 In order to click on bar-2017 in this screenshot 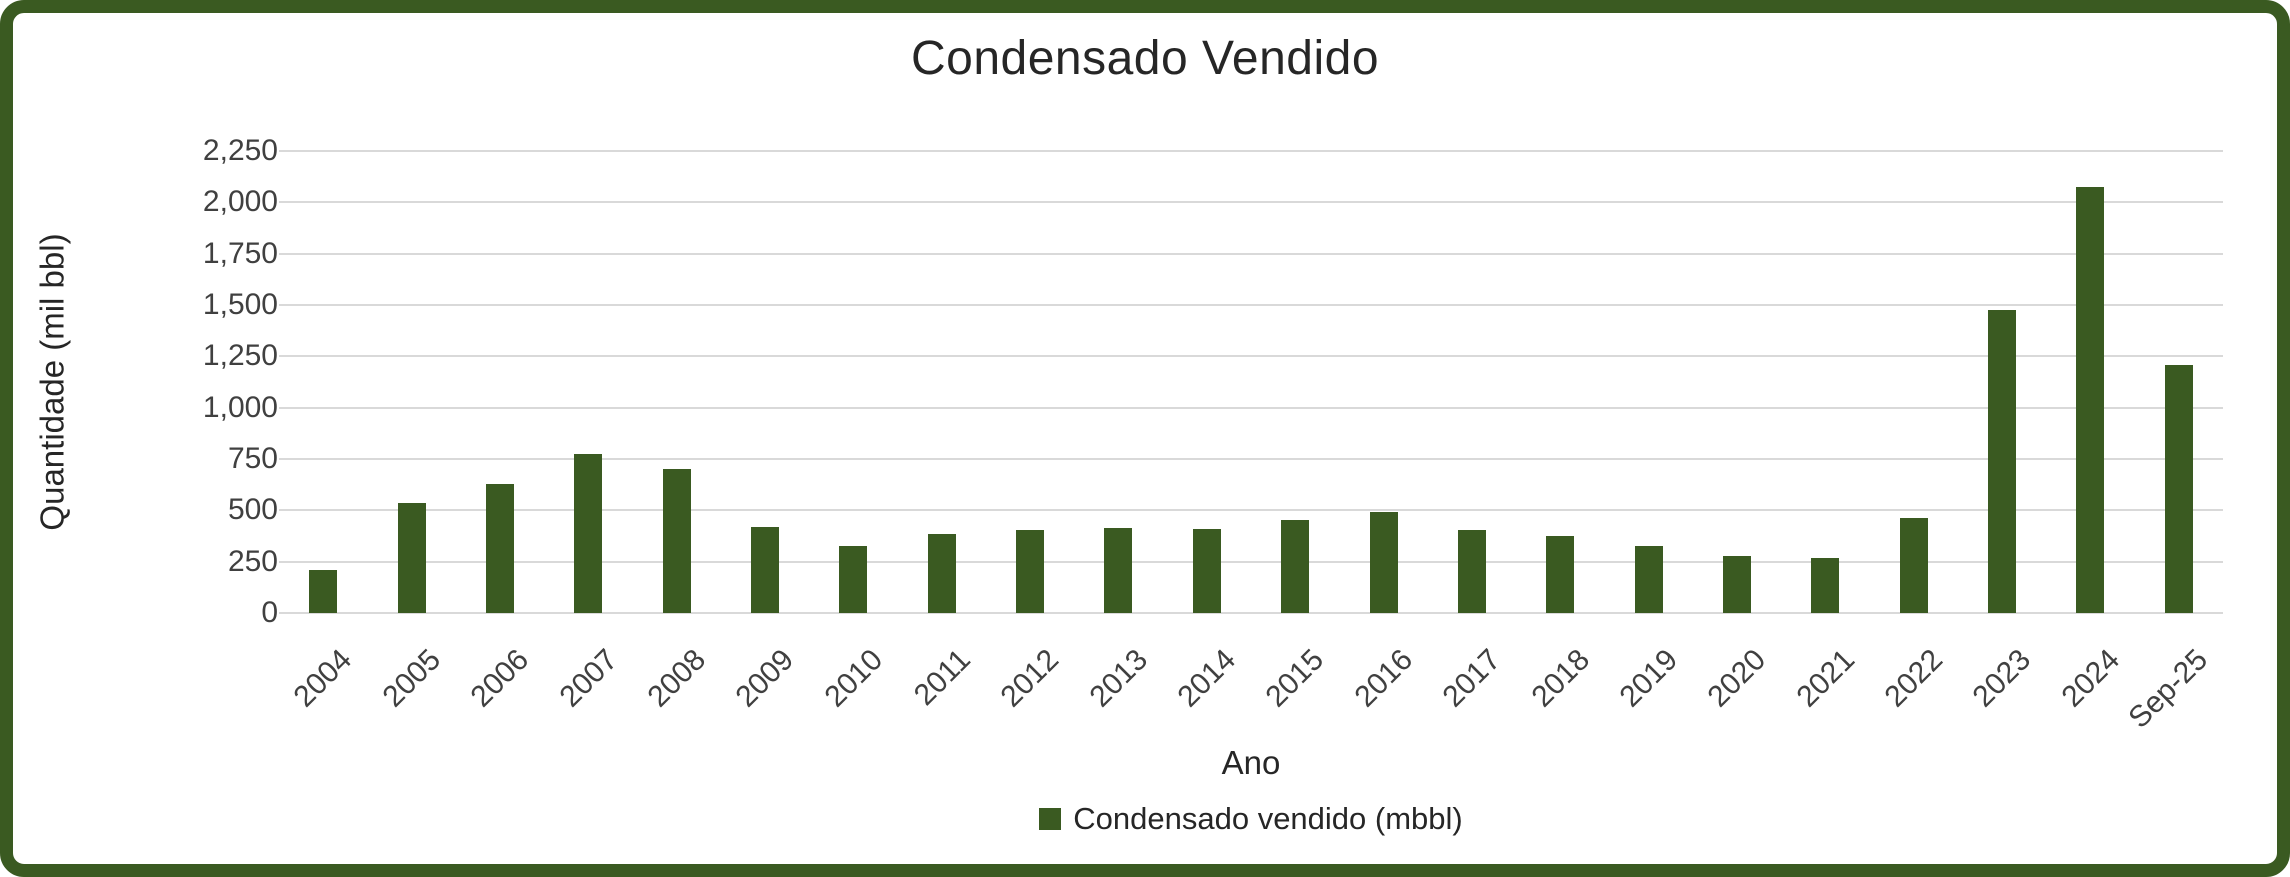, I will do `click(1471, 571)`.